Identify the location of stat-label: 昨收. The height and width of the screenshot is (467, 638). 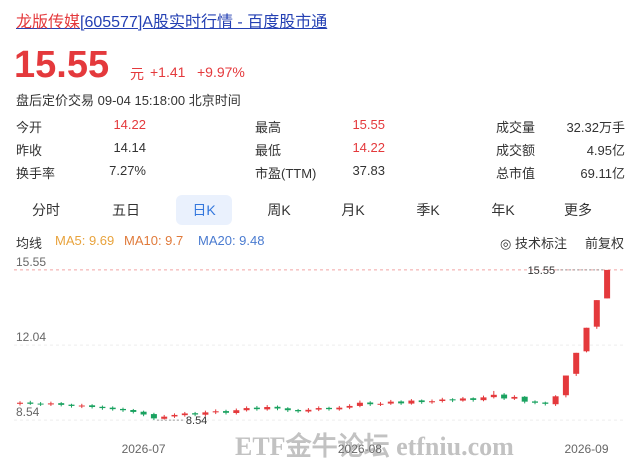
(29, 150).